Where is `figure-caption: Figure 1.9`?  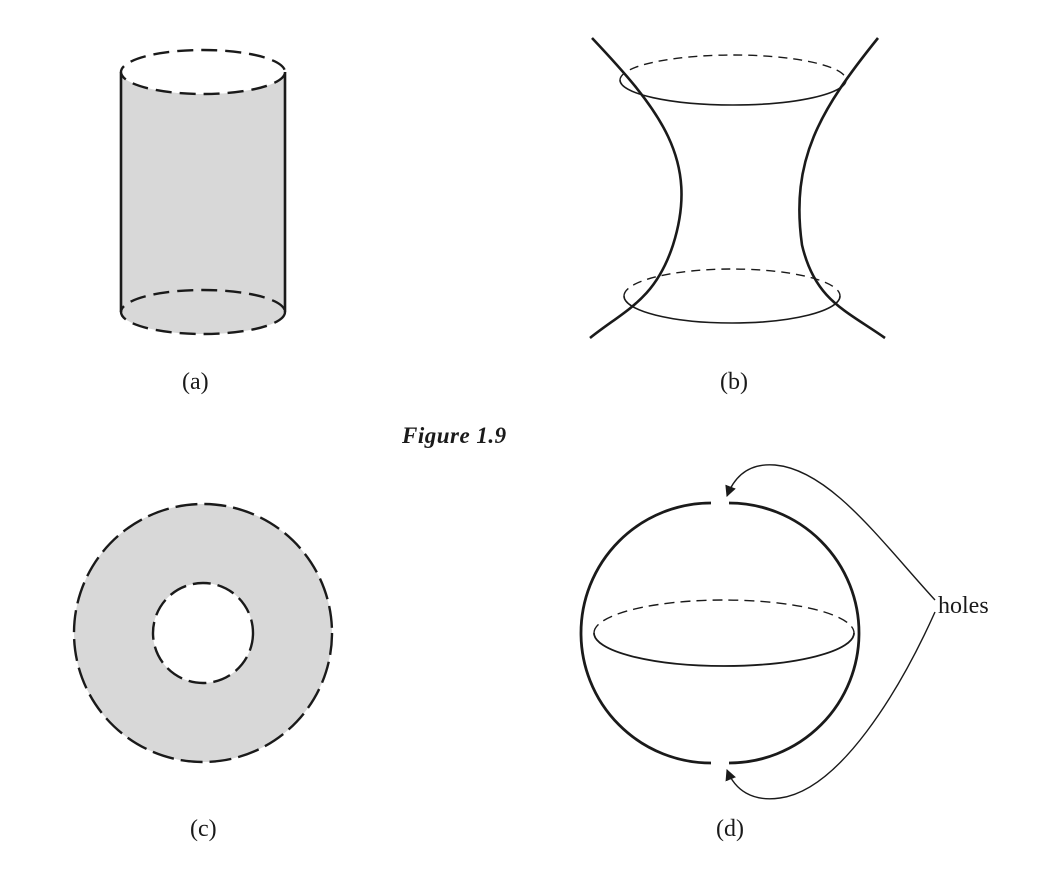 figure-caption: Figure 1.9 is located at coordinates (454, 435).